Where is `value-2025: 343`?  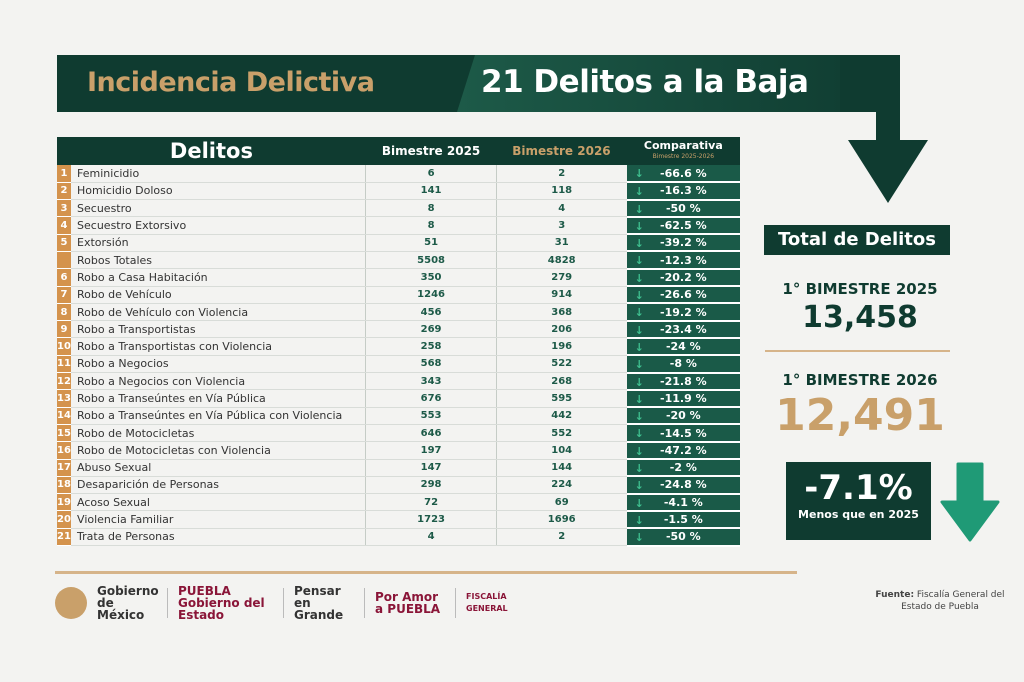
value-2025: 343 is located at coordinates (431, 381).